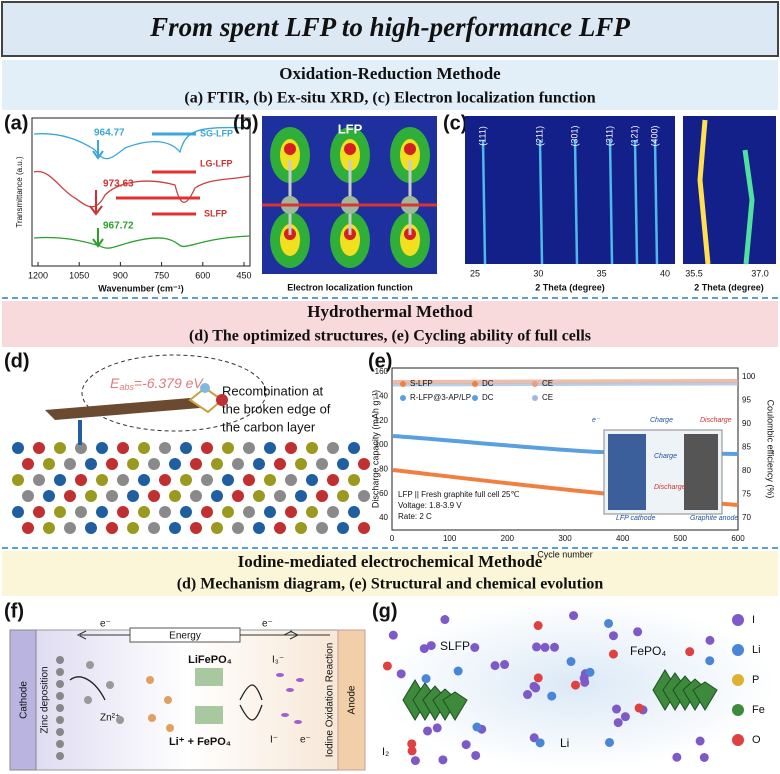  I want to click on inset-electrode, so click(627, 472).